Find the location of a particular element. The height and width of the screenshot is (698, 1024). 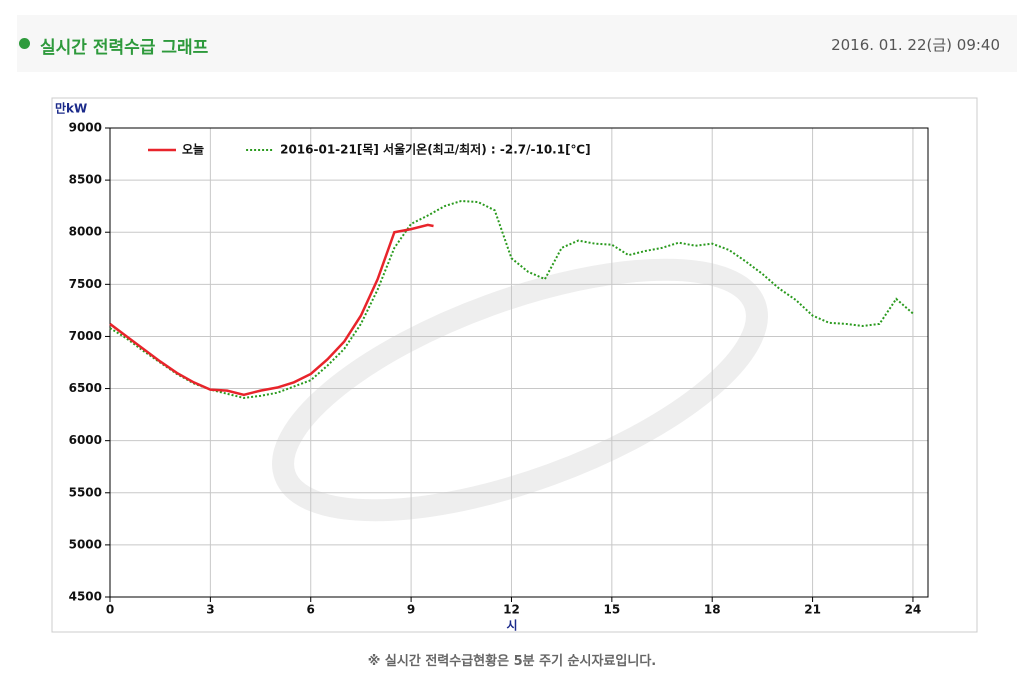

legend-label: 오늘 is located at coordinates (193, 150).